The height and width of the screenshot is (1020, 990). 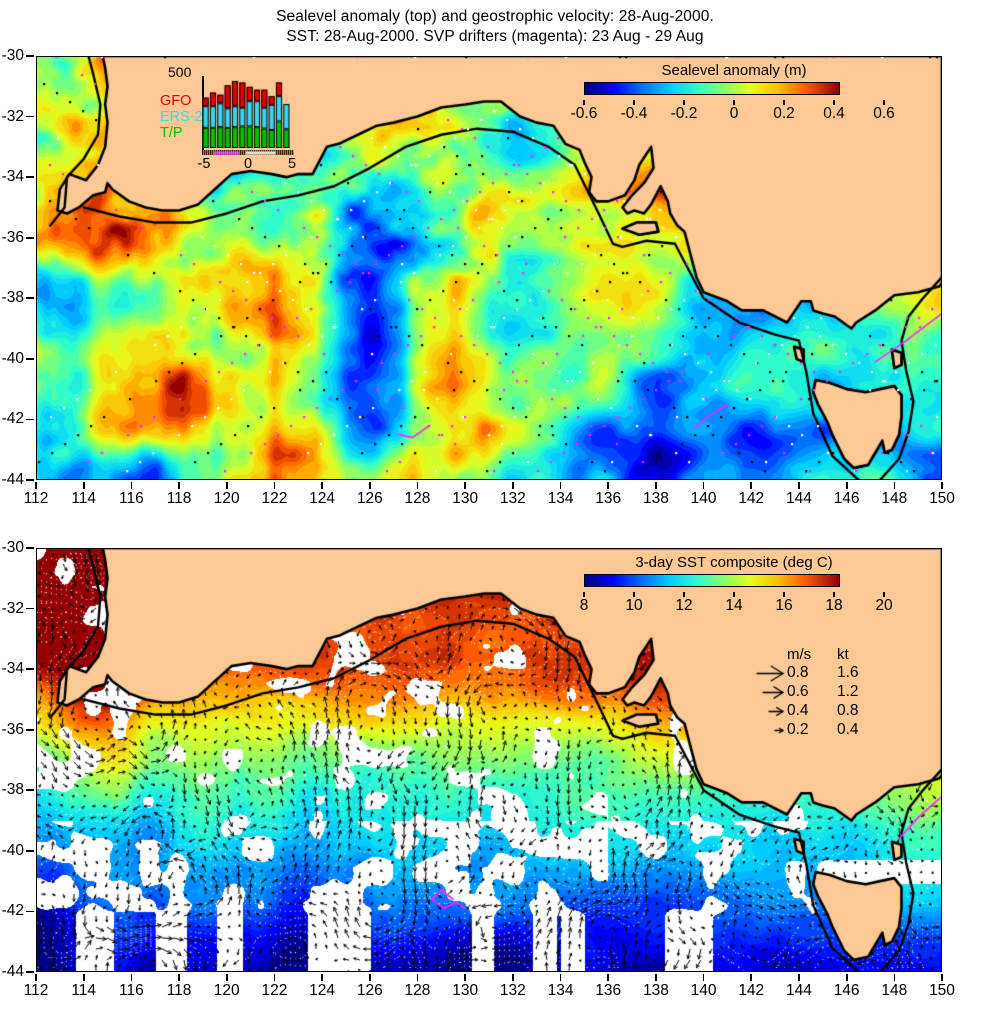 What do you see at coordinates (848, 710) in the screenshot?
I see `velocity-key-kt-value: 0.8` at bounding box center [848, 710].